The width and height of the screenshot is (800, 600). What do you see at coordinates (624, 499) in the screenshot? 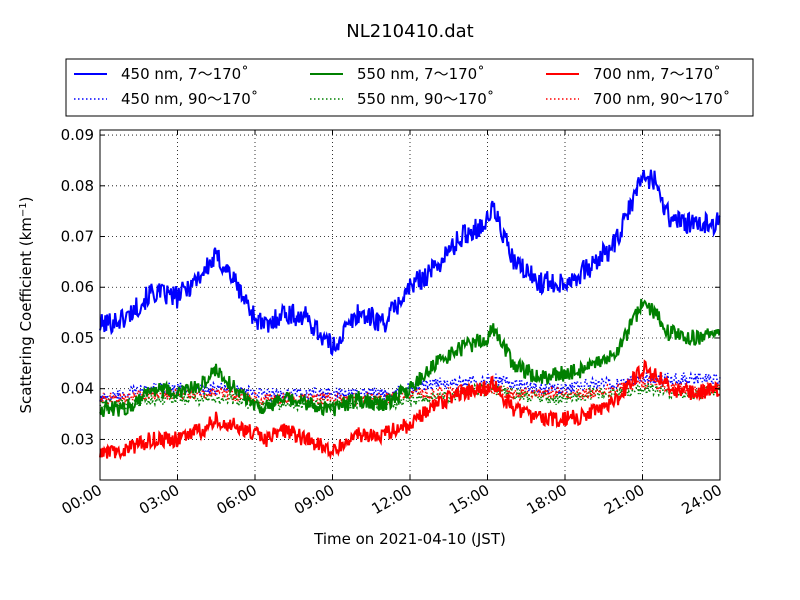
I see `x-tick-label: 21:00` at bounding box center [624, 499].